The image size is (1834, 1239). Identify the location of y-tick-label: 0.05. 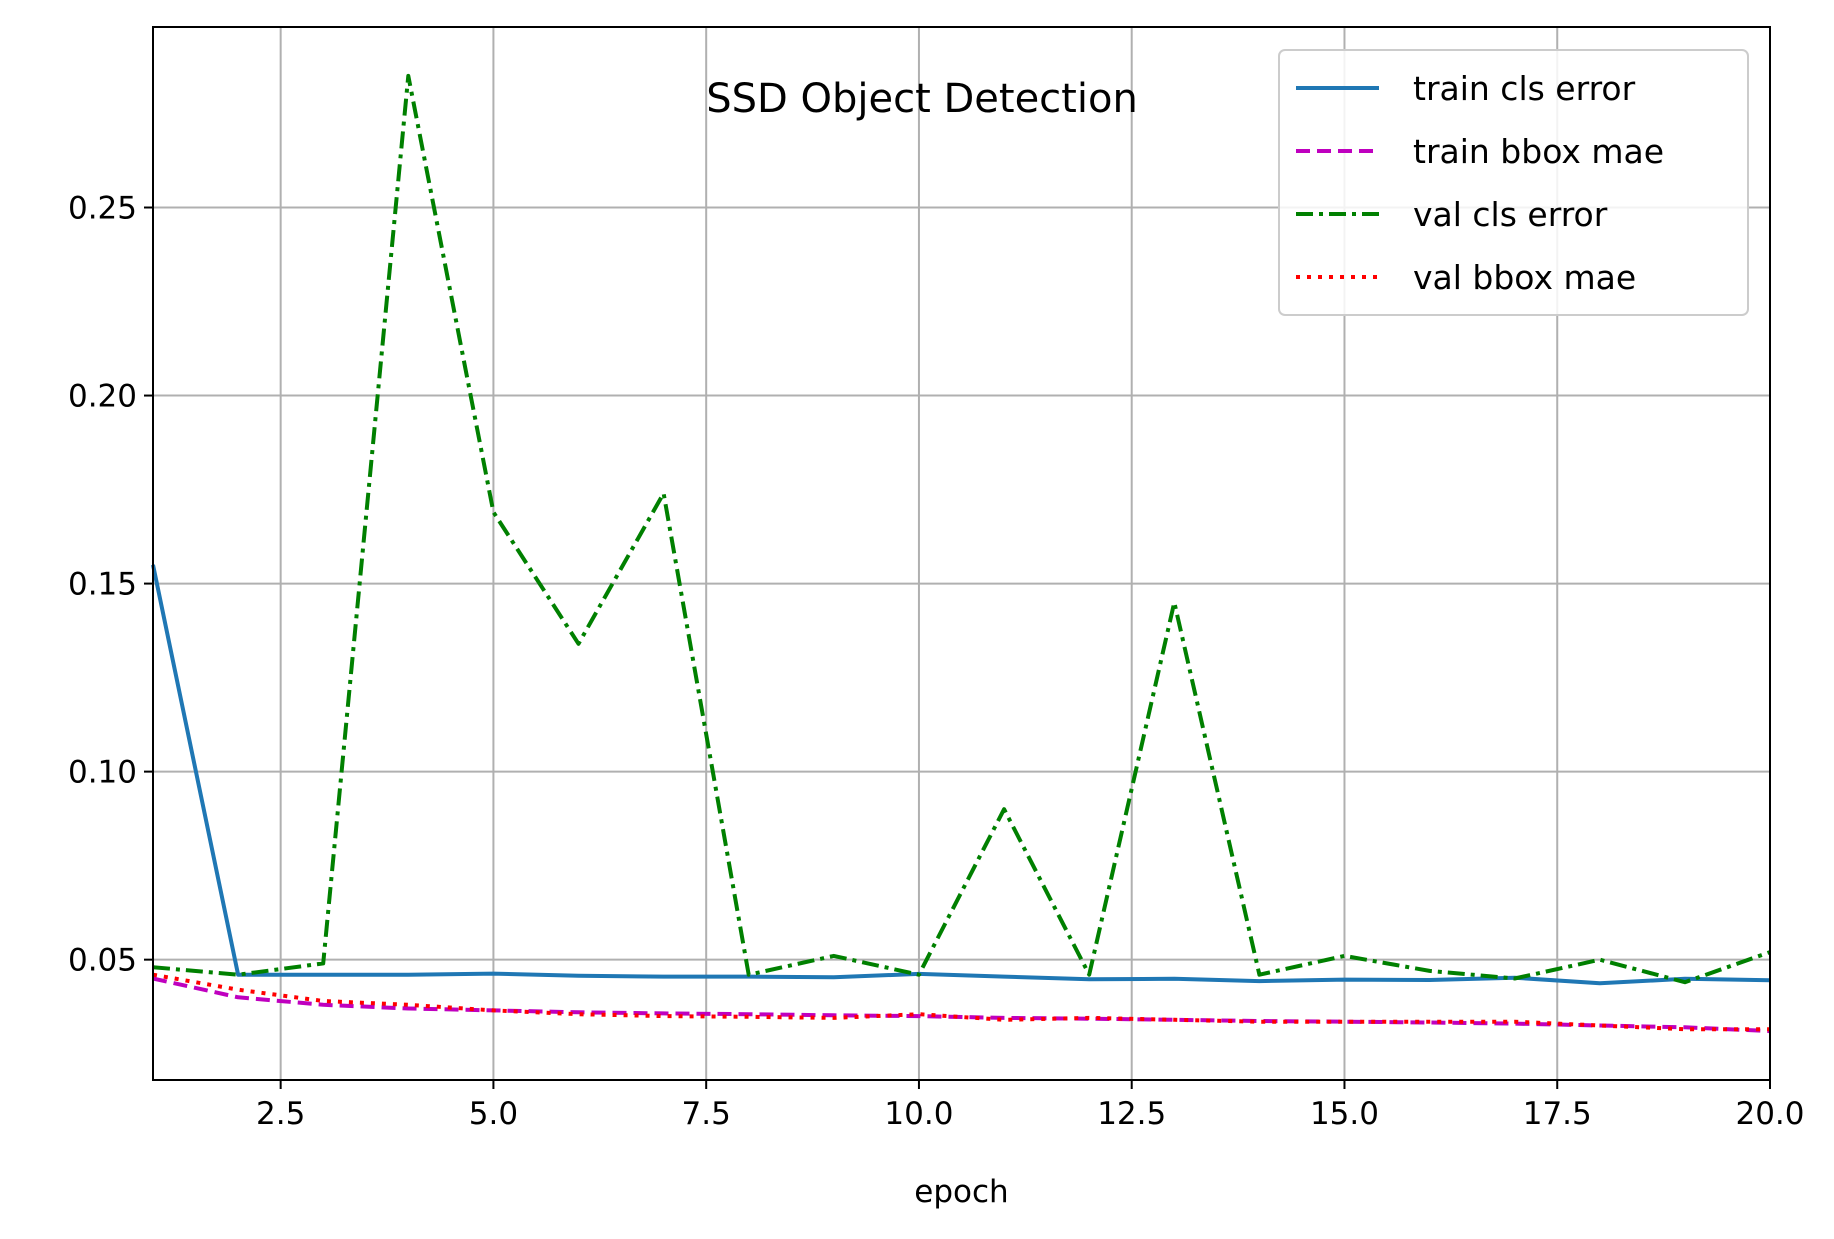
(102, 961).